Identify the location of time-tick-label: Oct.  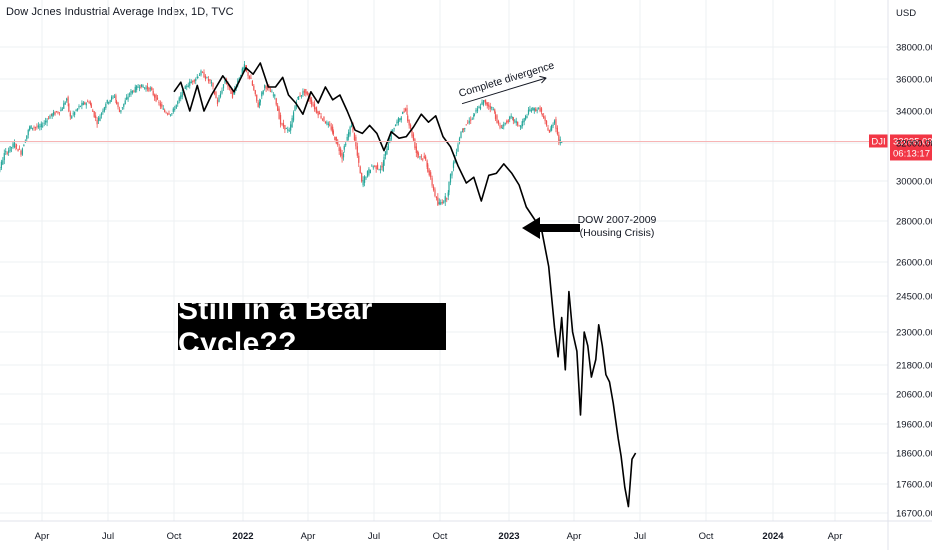
(440, 536).